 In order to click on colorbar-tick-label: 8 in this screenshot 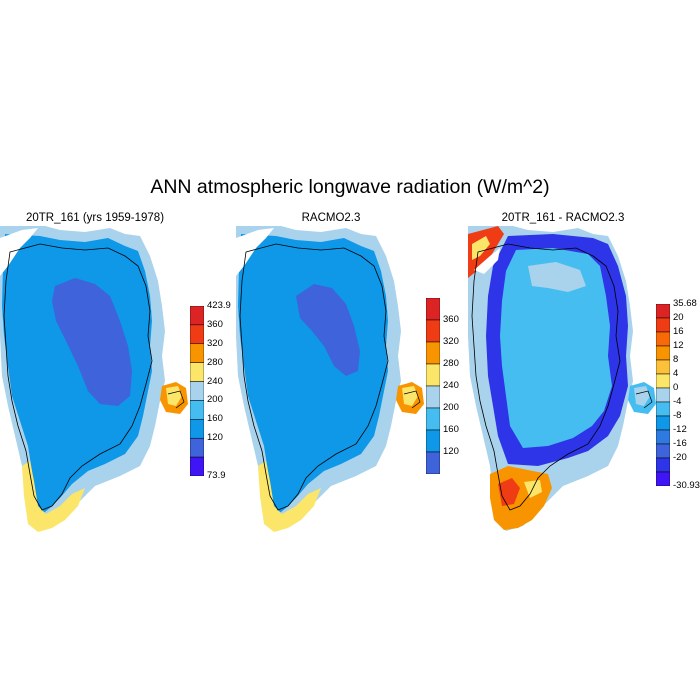, I will do `click(676, 359)`.